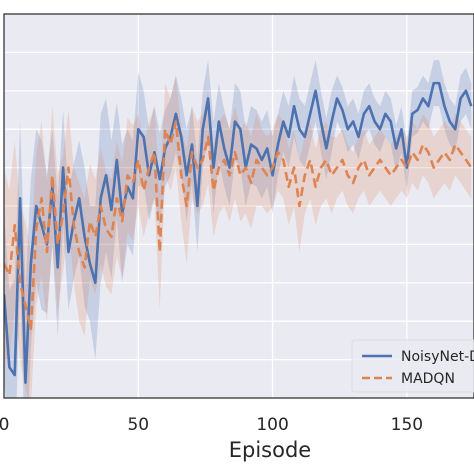 The height and width of the screenshot is (474, 474). What do you see at coordinates (407, 425) in the screenshot?
I see `x-tick-label: 150` at bounding box center [407, 425].